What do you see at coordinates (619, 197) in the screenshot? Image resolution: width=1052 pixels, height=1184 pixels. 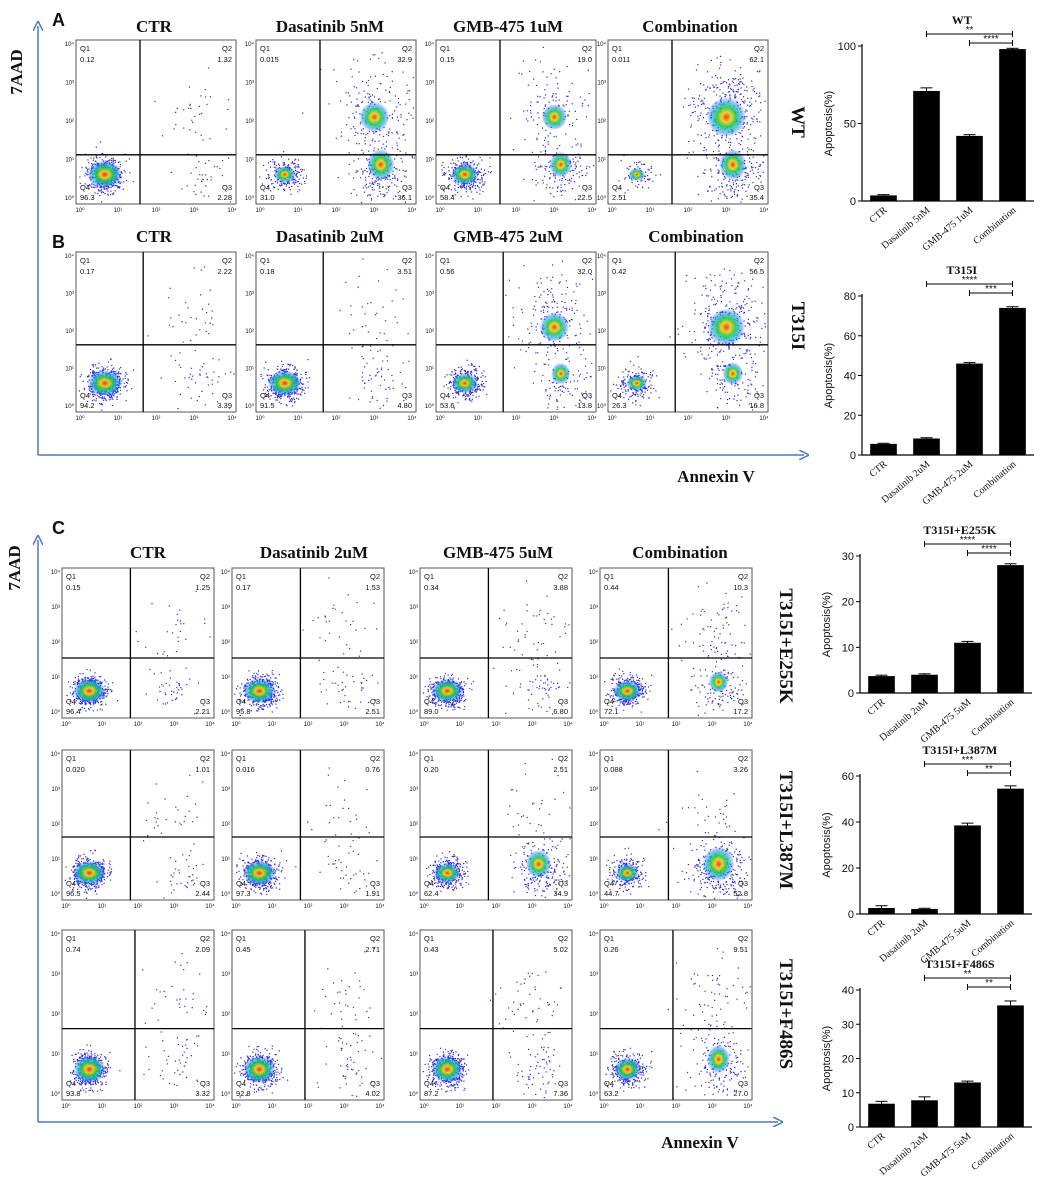 I see `quadrant-value-q4: 2.51` at bounding box center [619, 197].